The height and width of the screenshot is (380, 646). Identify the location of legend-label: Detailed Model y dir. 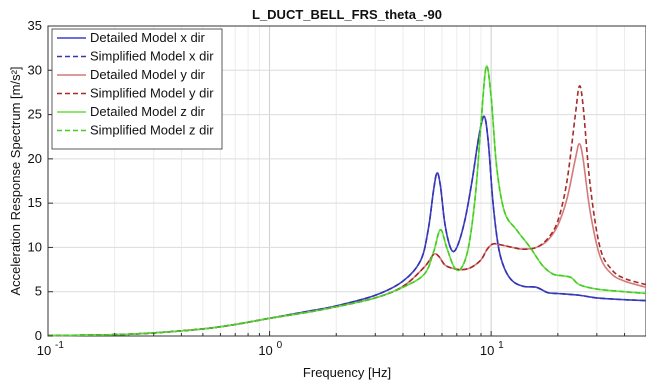
(148, 74).